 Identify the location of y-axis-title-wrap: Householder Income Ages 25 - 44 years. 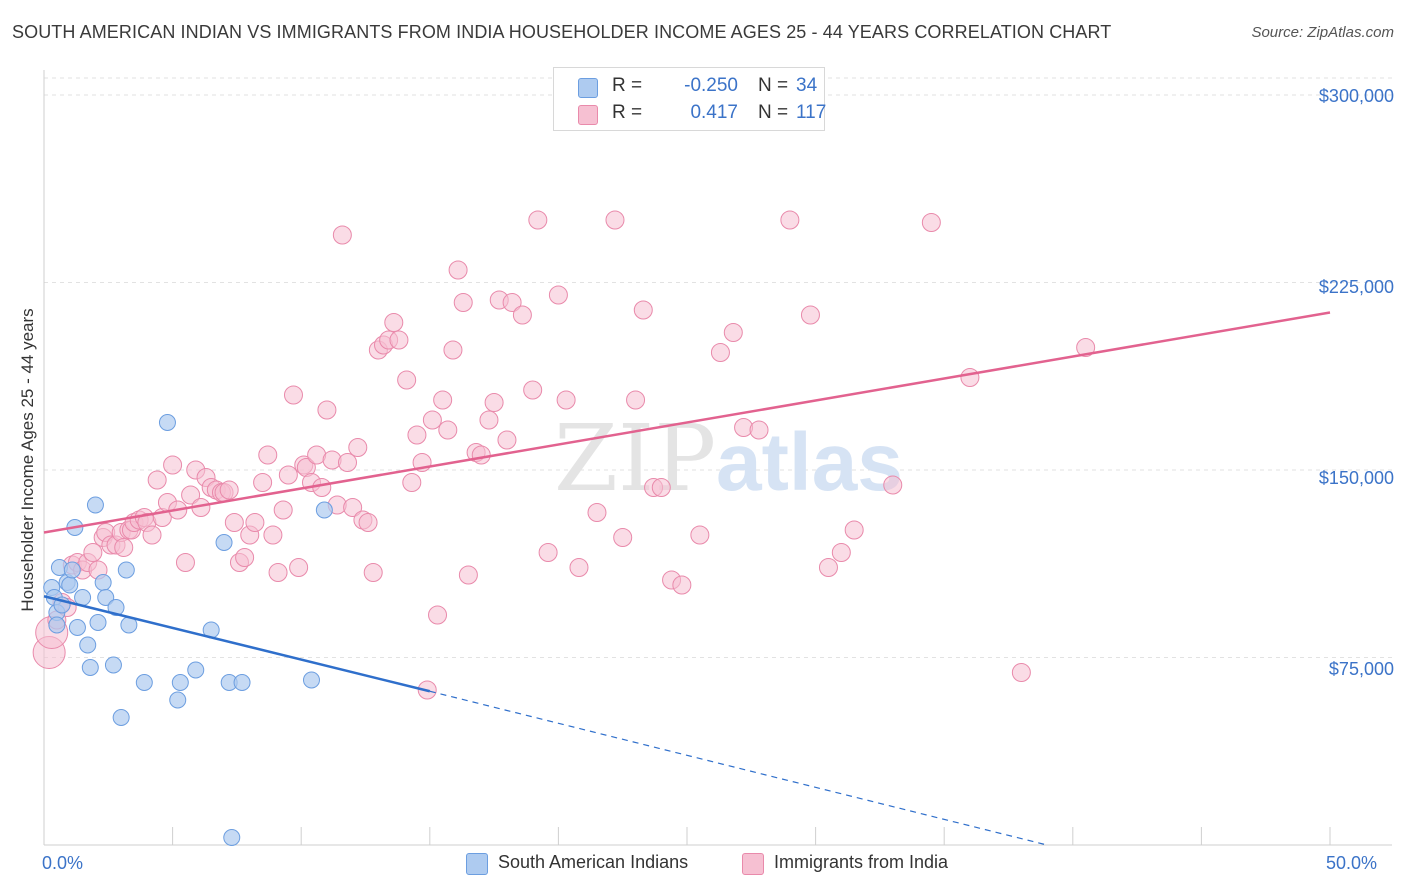
(28, 460).